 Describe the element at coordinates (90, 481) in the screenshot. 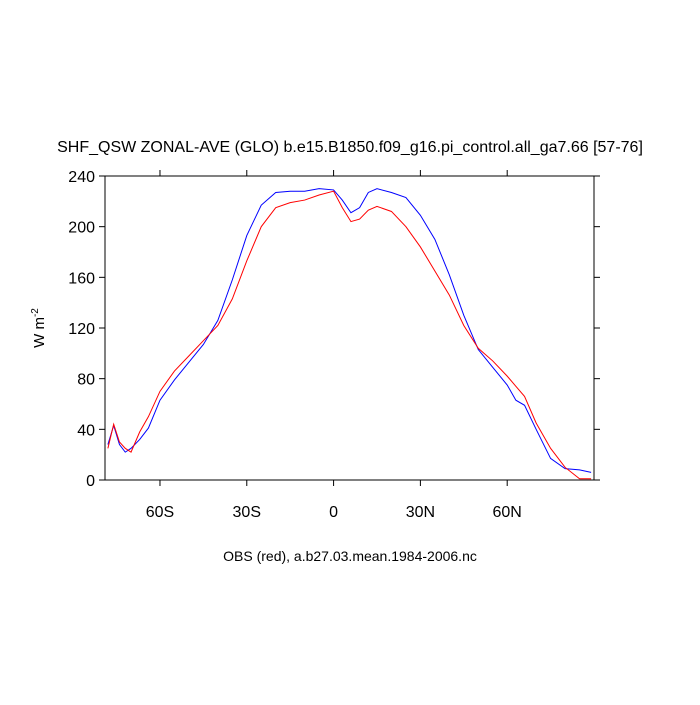

I see `y-tick-label: 0` at that location.